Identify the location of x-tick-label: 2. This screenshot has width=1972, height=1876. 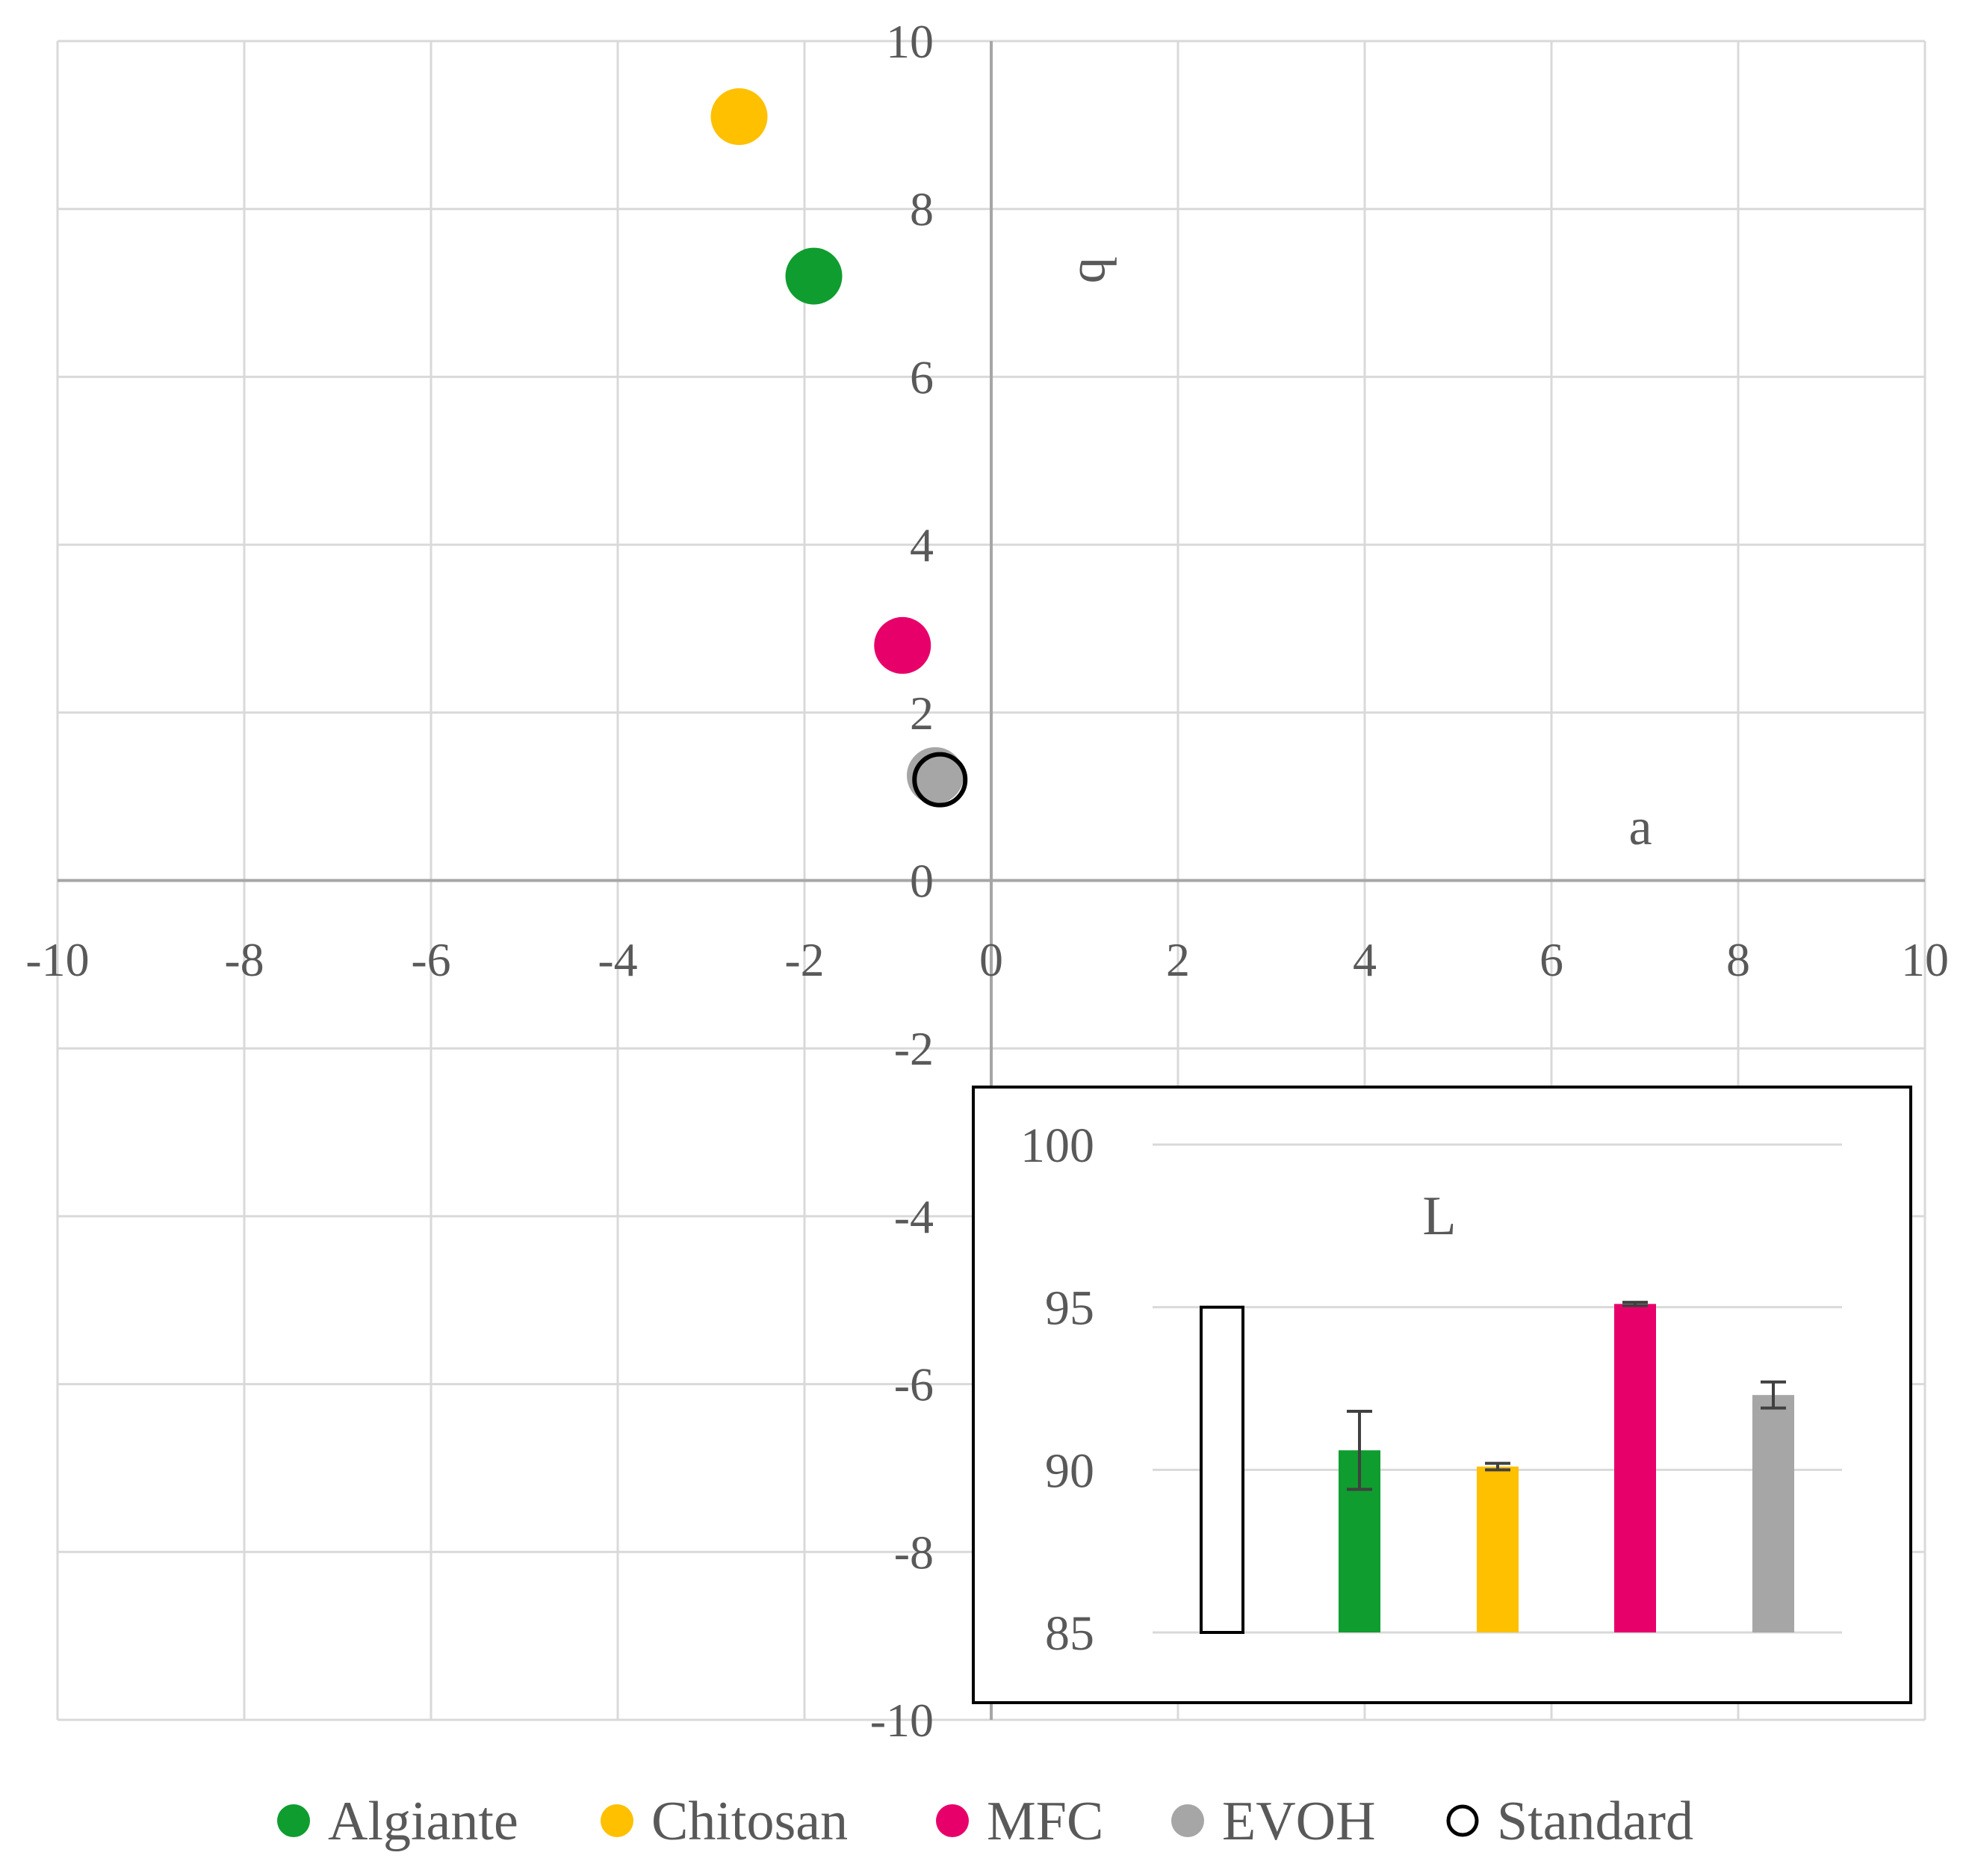
(1178, 959).